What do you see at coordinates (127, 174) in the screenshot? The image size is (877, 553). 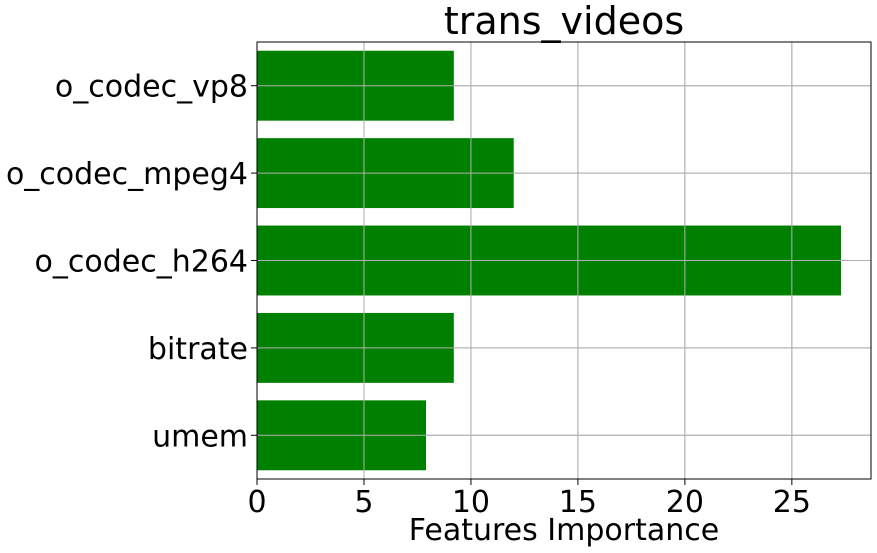 I see `y-tick-label: o_codec_mpeg4` at bounding box center [127, 174].